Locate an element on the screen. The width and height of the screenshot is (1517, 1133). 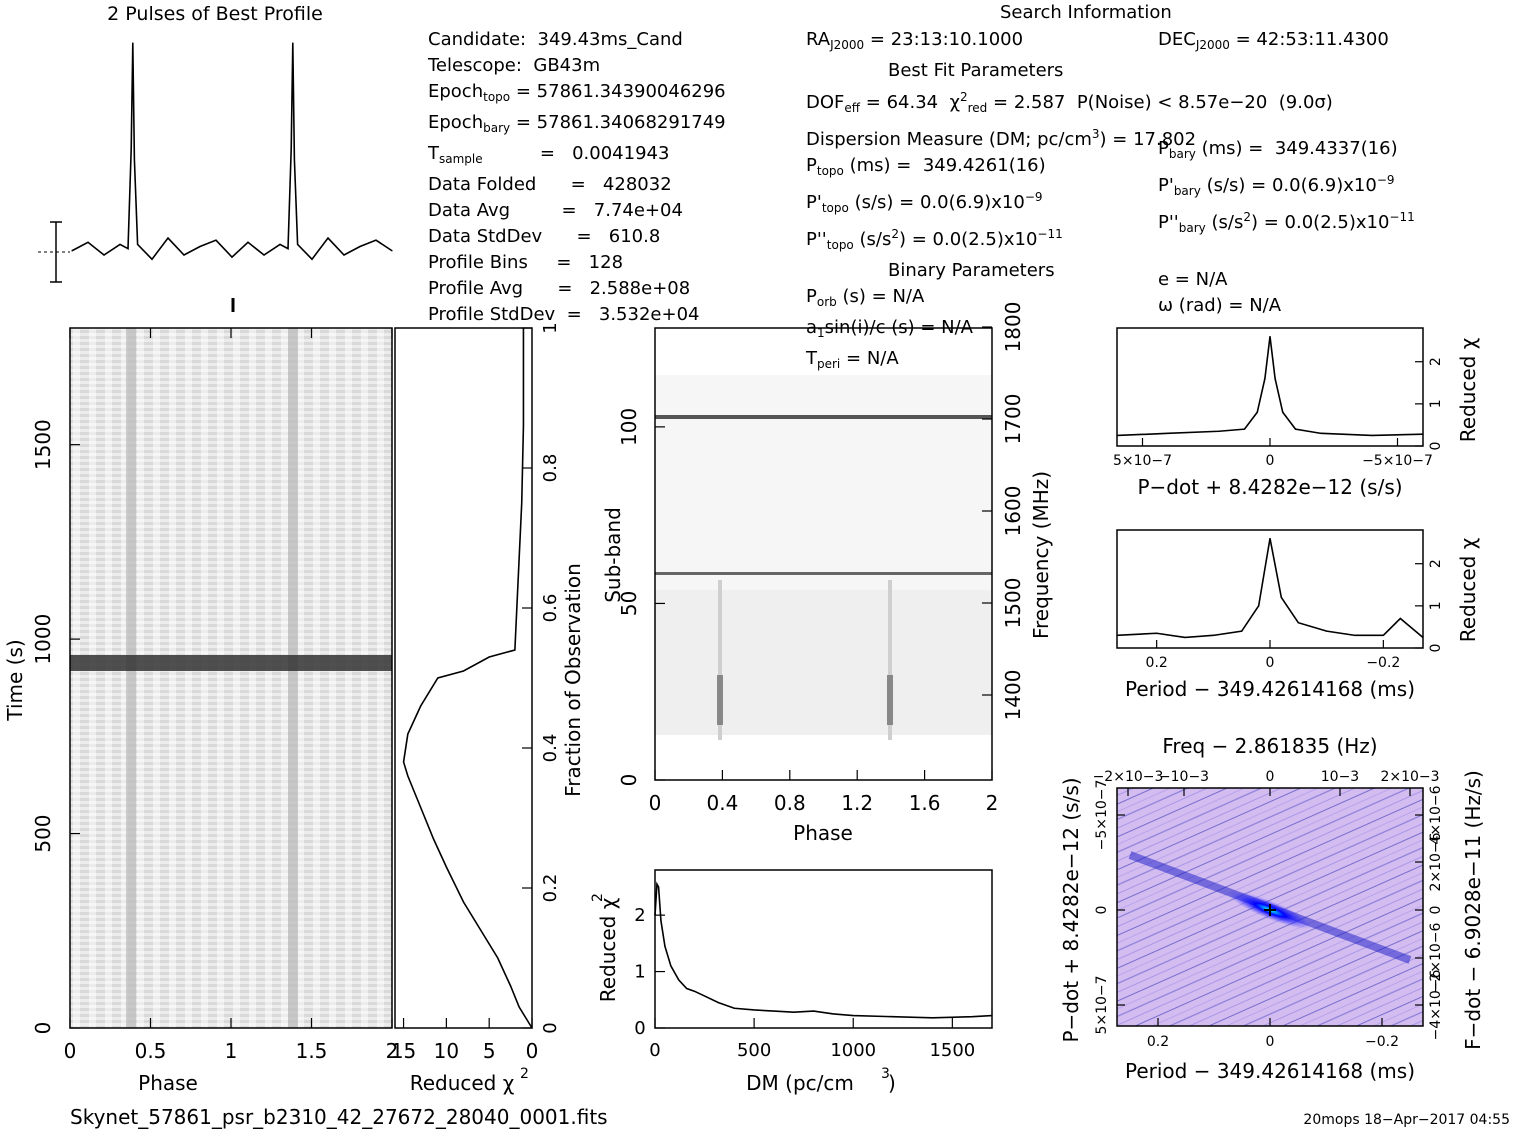
sb-freqtick-label: 1500 is located at coordinates (1013, 603).